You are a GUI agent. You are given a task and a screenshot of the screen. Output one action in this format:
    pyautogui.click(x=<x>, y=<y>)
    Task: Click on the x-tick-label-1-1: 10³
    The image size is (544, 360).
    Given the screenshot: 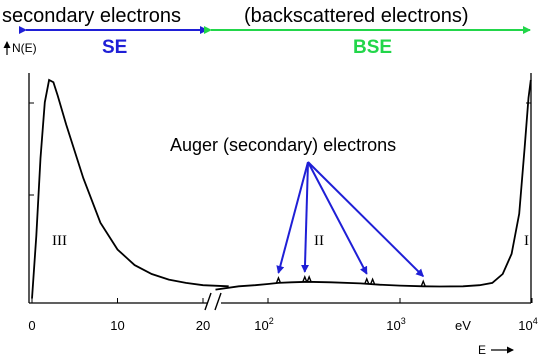 What is the action you would take?
    pyautogui.click(x=395, y=324)
    